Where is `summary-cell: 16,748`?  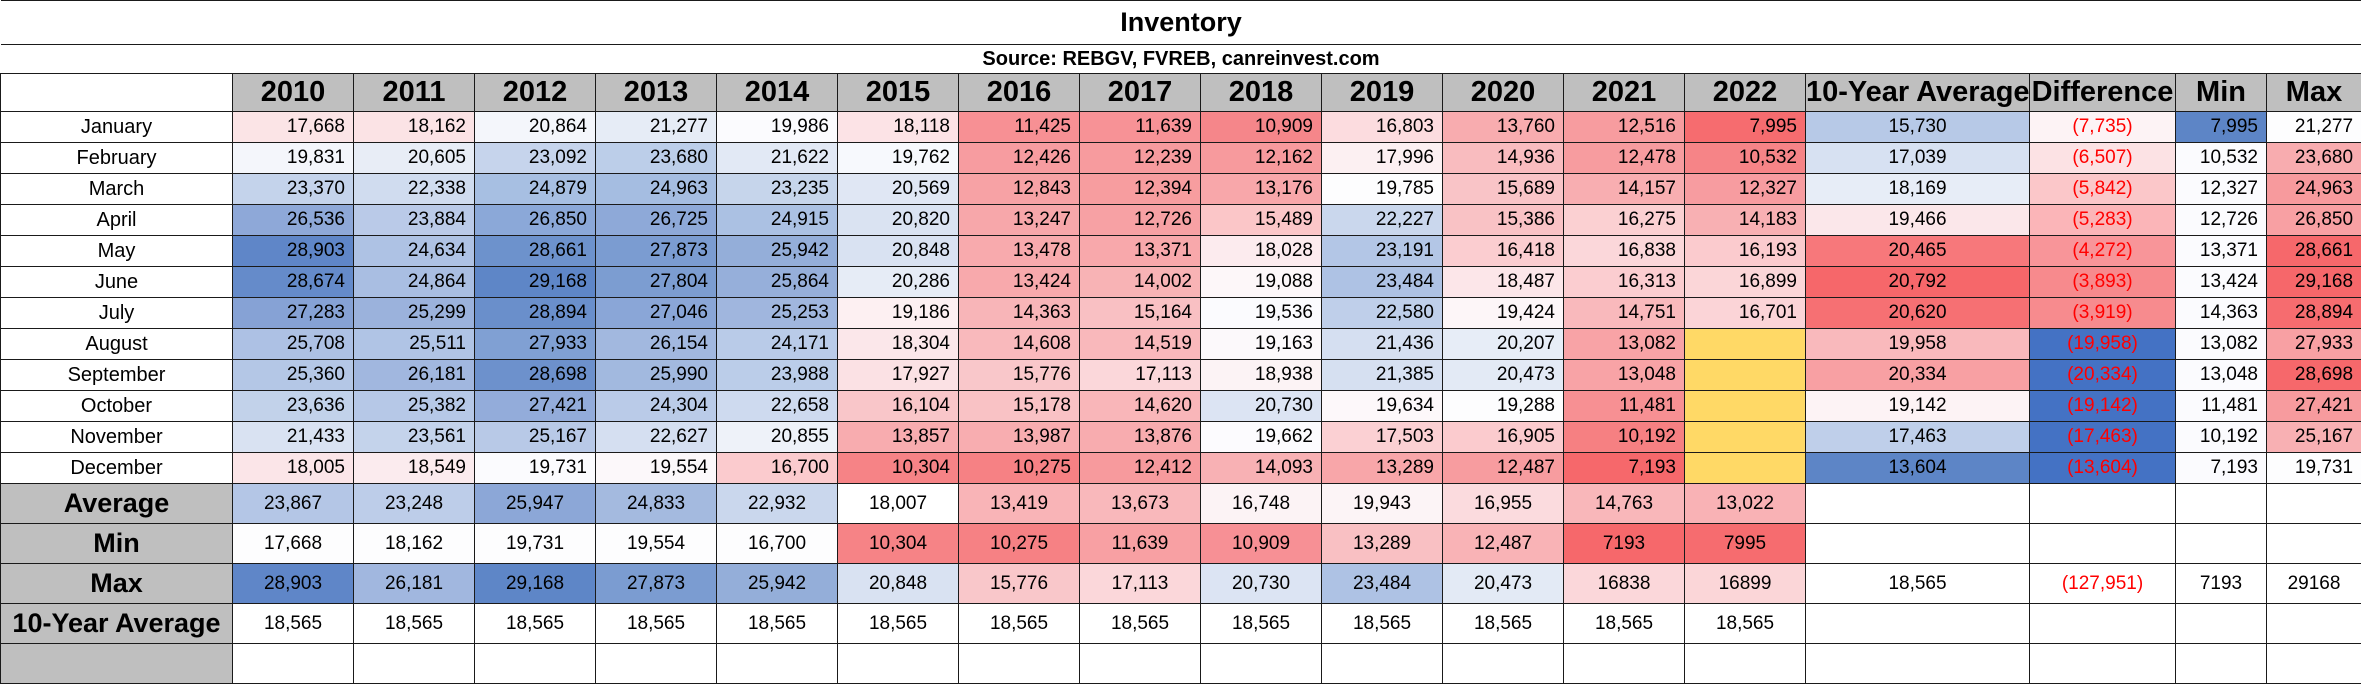 summary-cell: 16,748 is located at coordinates (1261, 503).